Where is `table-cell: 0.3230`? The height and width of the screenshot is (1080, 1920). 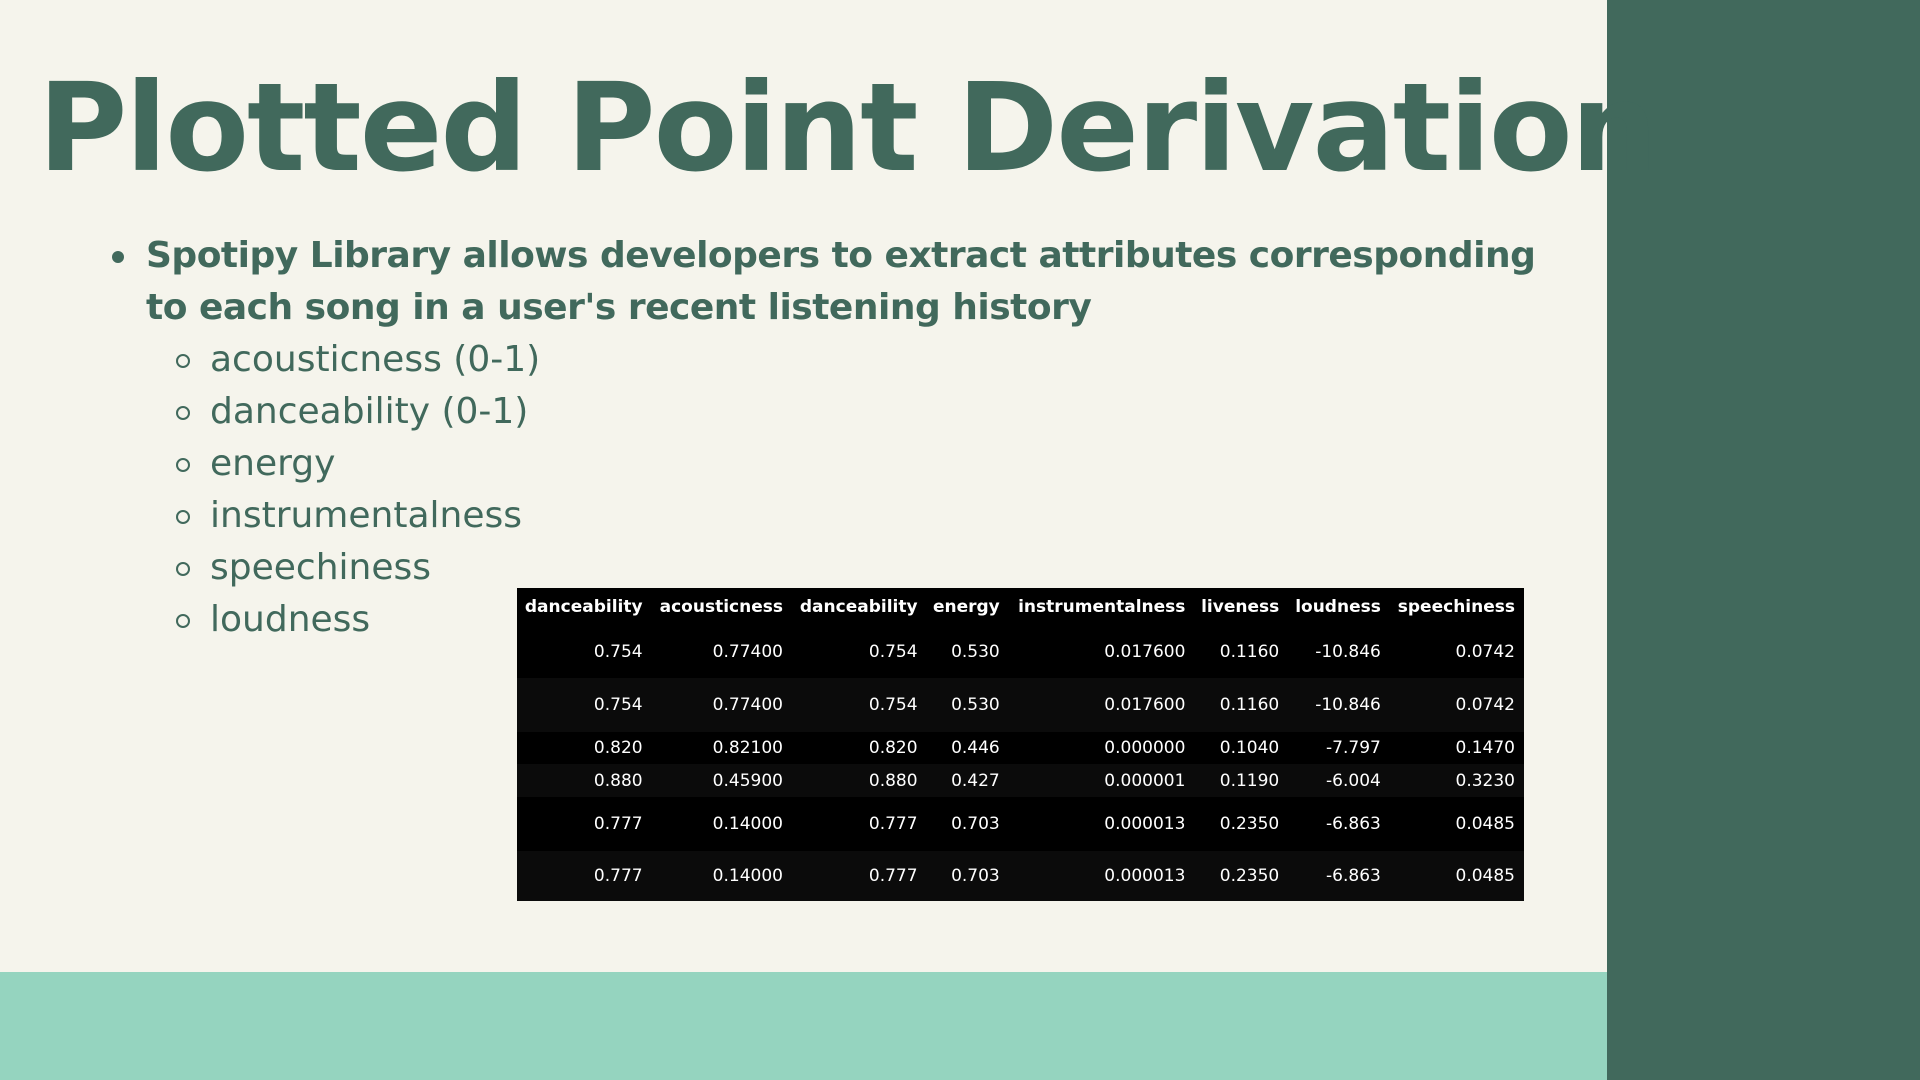 table-cell: 0.3230 is located at coordinates (1456, 780).